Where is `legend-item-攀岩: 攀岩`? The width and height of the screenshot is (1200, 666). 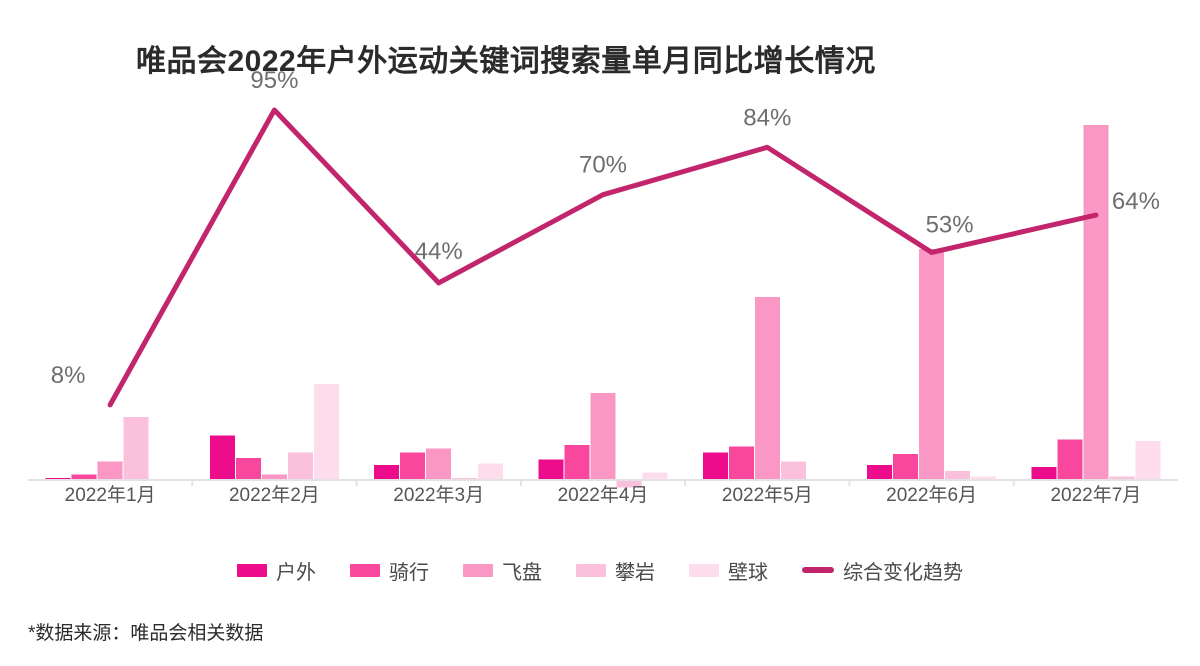 legend-item-攀岩: 攀岩 is located at coordinates (615, 570).